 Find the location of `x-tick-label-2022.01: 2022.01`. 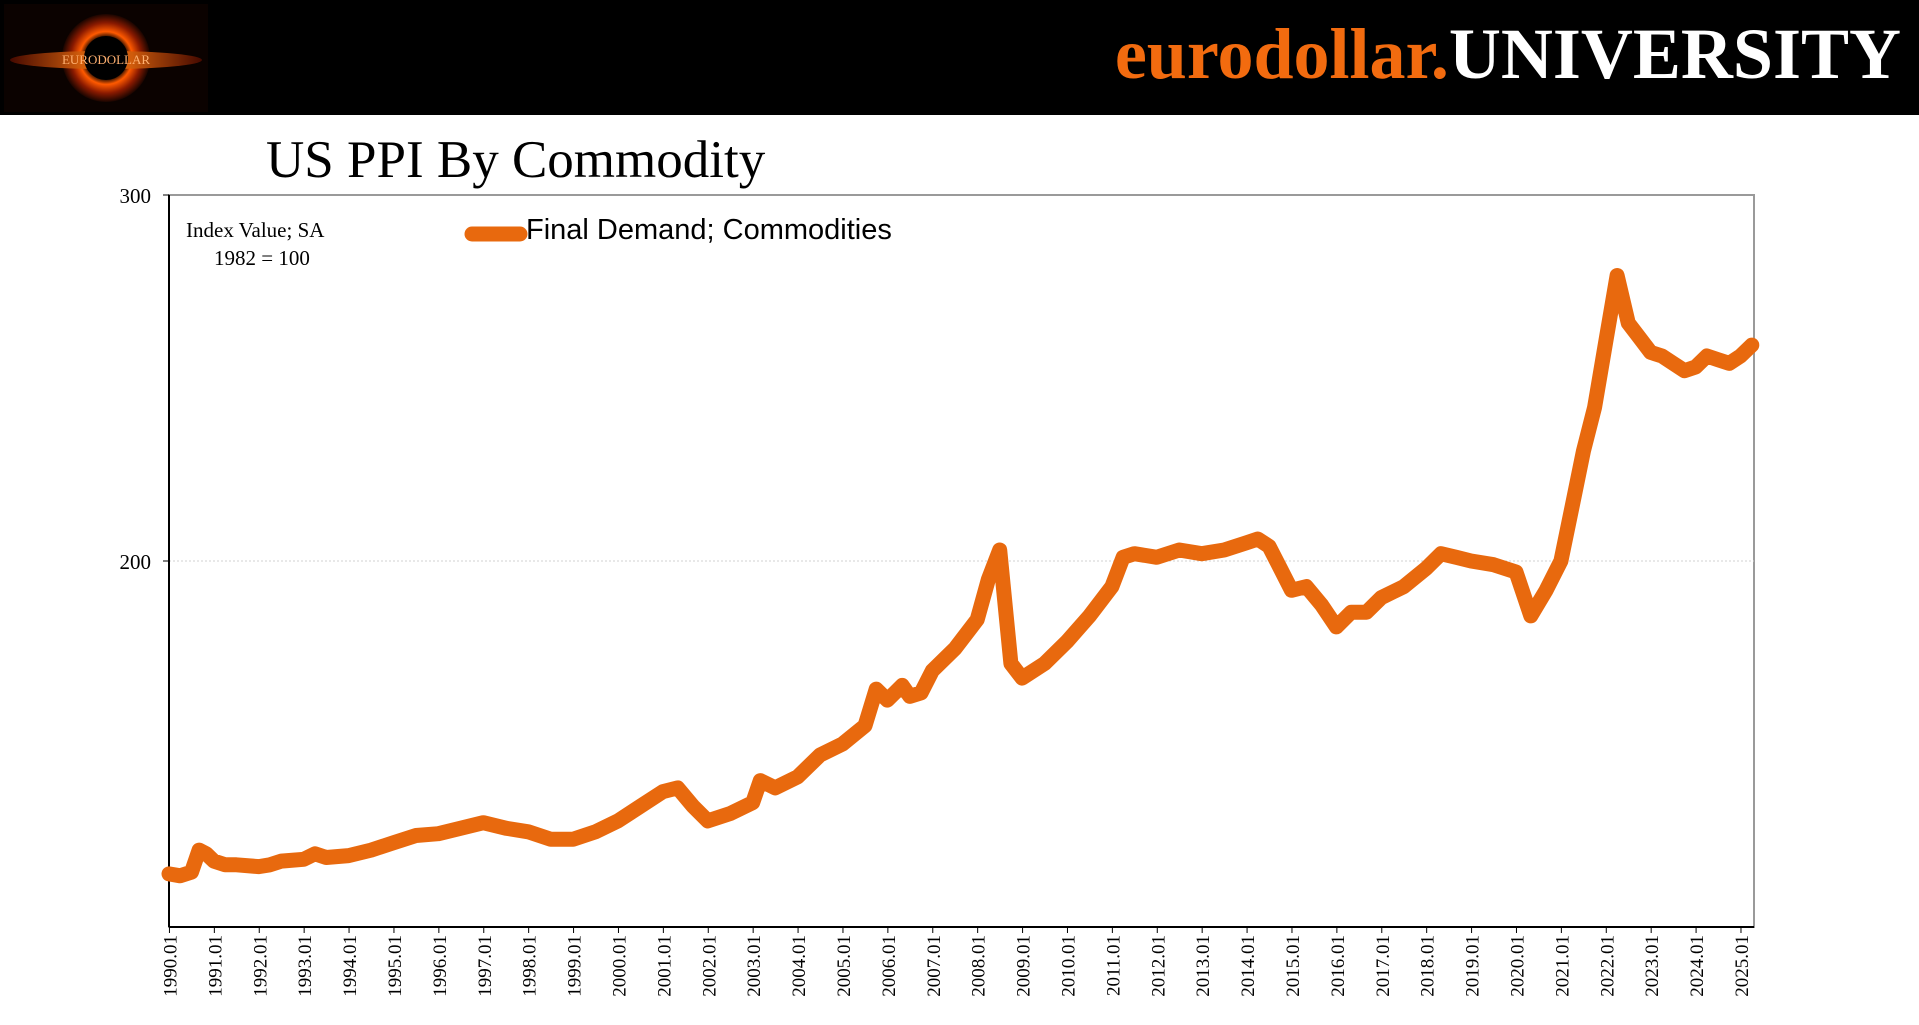

x-tick-label-2022.01: 2022.01 is located at coordinates (1607, 966).